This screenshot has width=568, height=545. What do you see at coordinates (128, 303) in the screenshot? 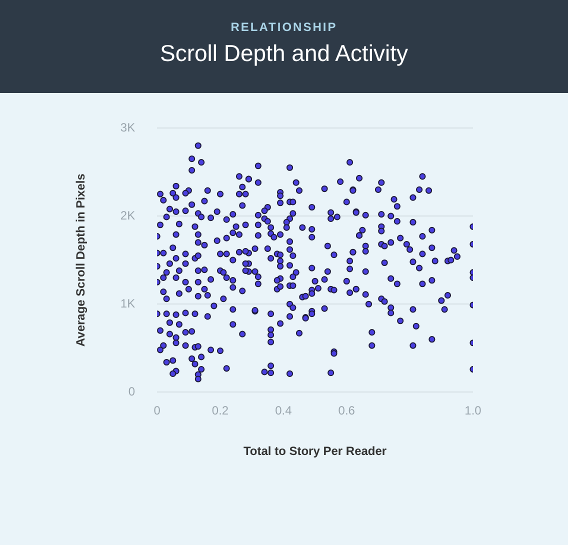
I see `y-tick-label: 1K` at bounding box center [128, 303].